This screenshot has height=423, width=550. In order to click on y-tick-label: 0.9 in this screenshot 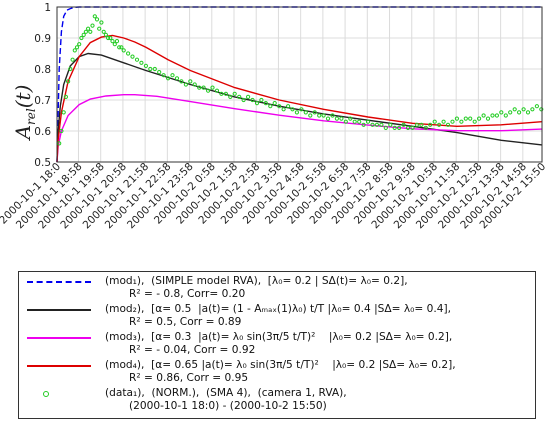, I will do `click(42, 39)`.